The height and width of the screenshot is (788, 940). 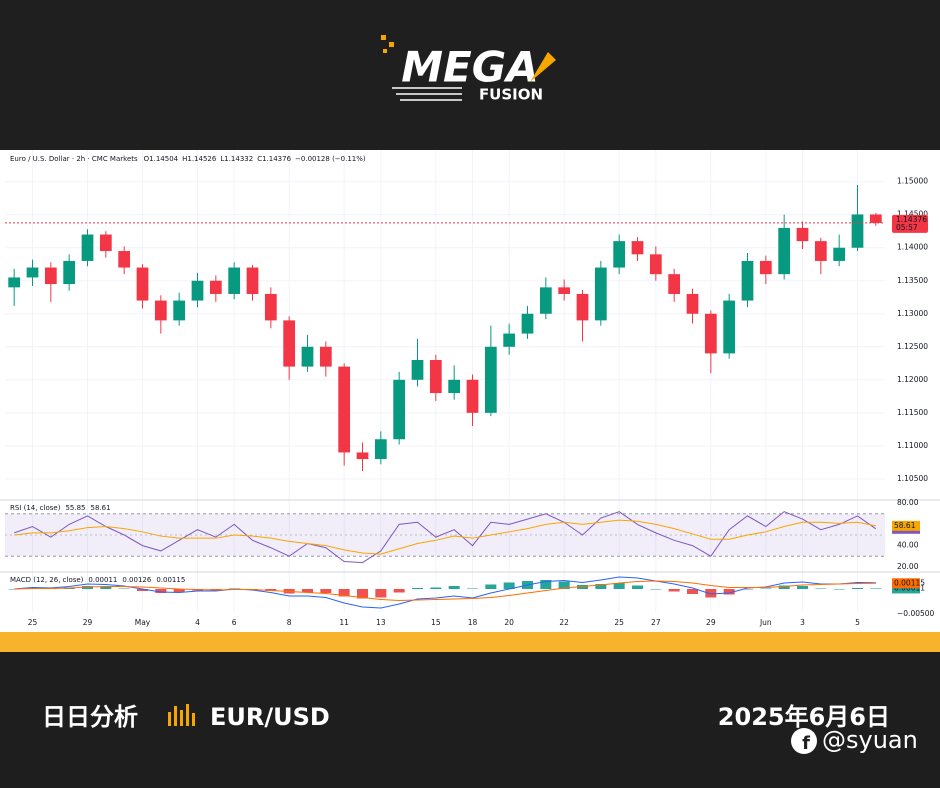 What do you see at coordinates (857, 622) in the screenshot?
I see `x-tick-label: 5` at bounding box center [857, 622].